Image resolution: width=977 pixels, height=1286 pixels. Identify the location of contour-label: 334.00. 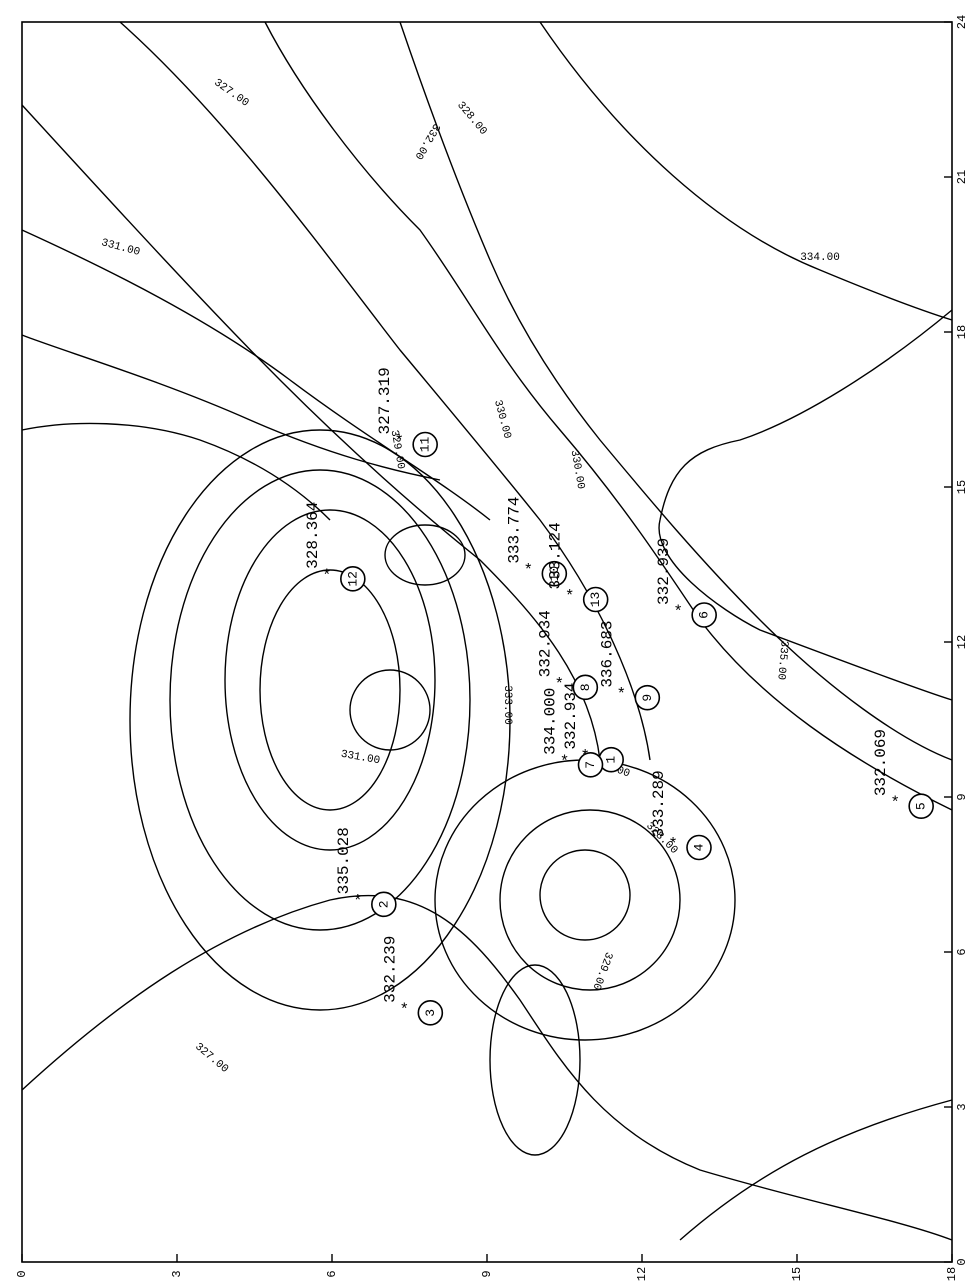
(820, 258).